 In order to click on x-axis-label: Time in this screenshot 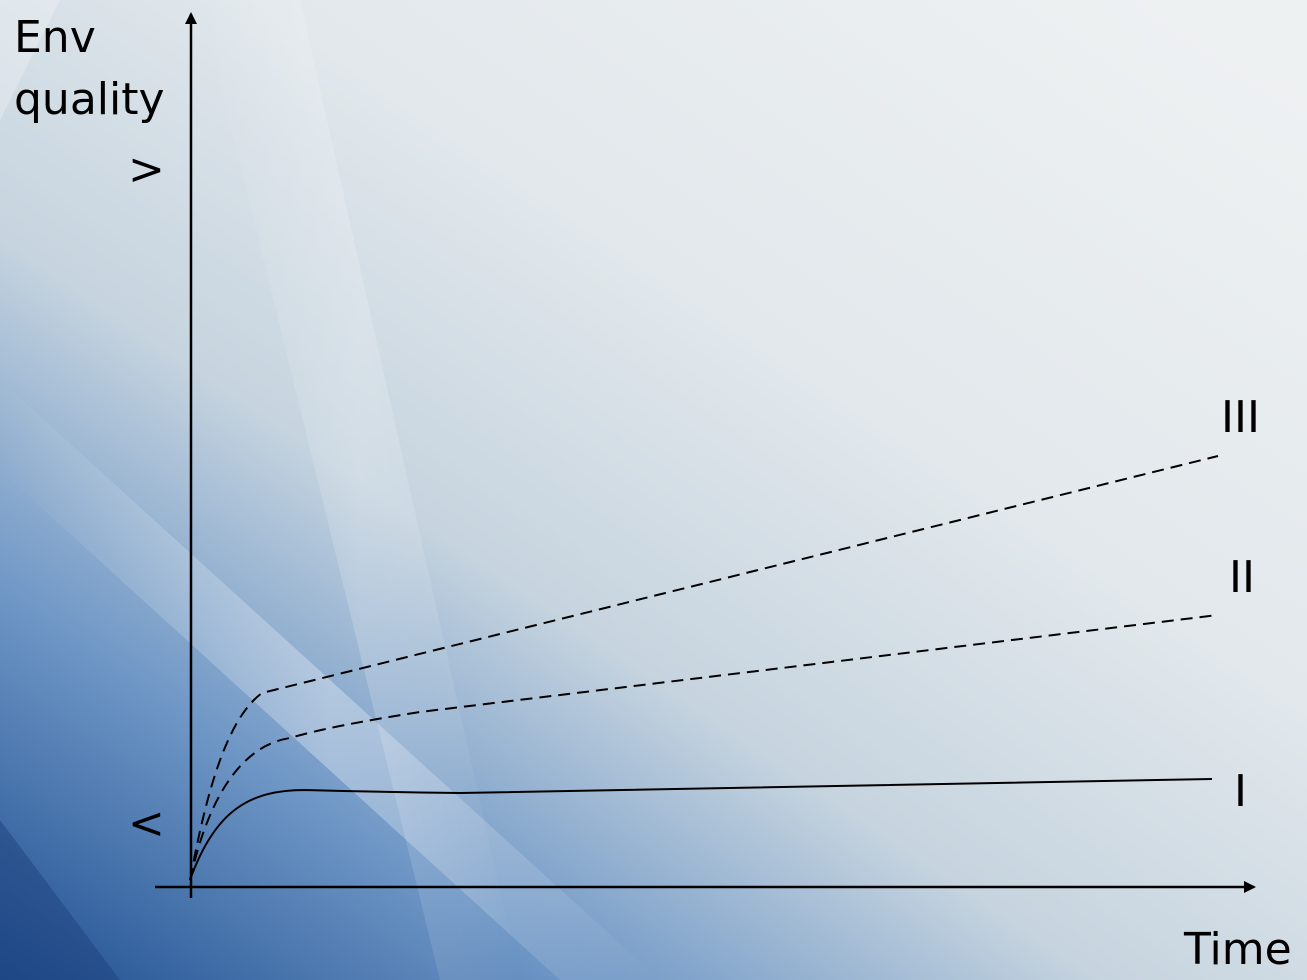, I will do `click(1238, 949)`.